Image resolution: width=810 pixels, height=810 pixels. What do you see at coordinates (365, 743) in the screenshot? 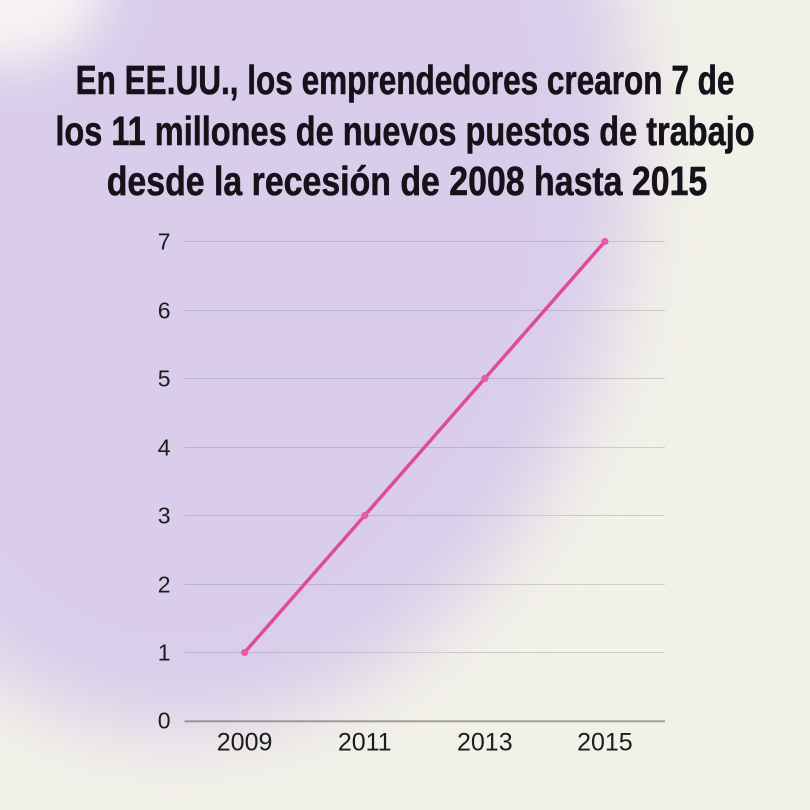
I see `svg-text: 2011` at bounding box center [365, 743].